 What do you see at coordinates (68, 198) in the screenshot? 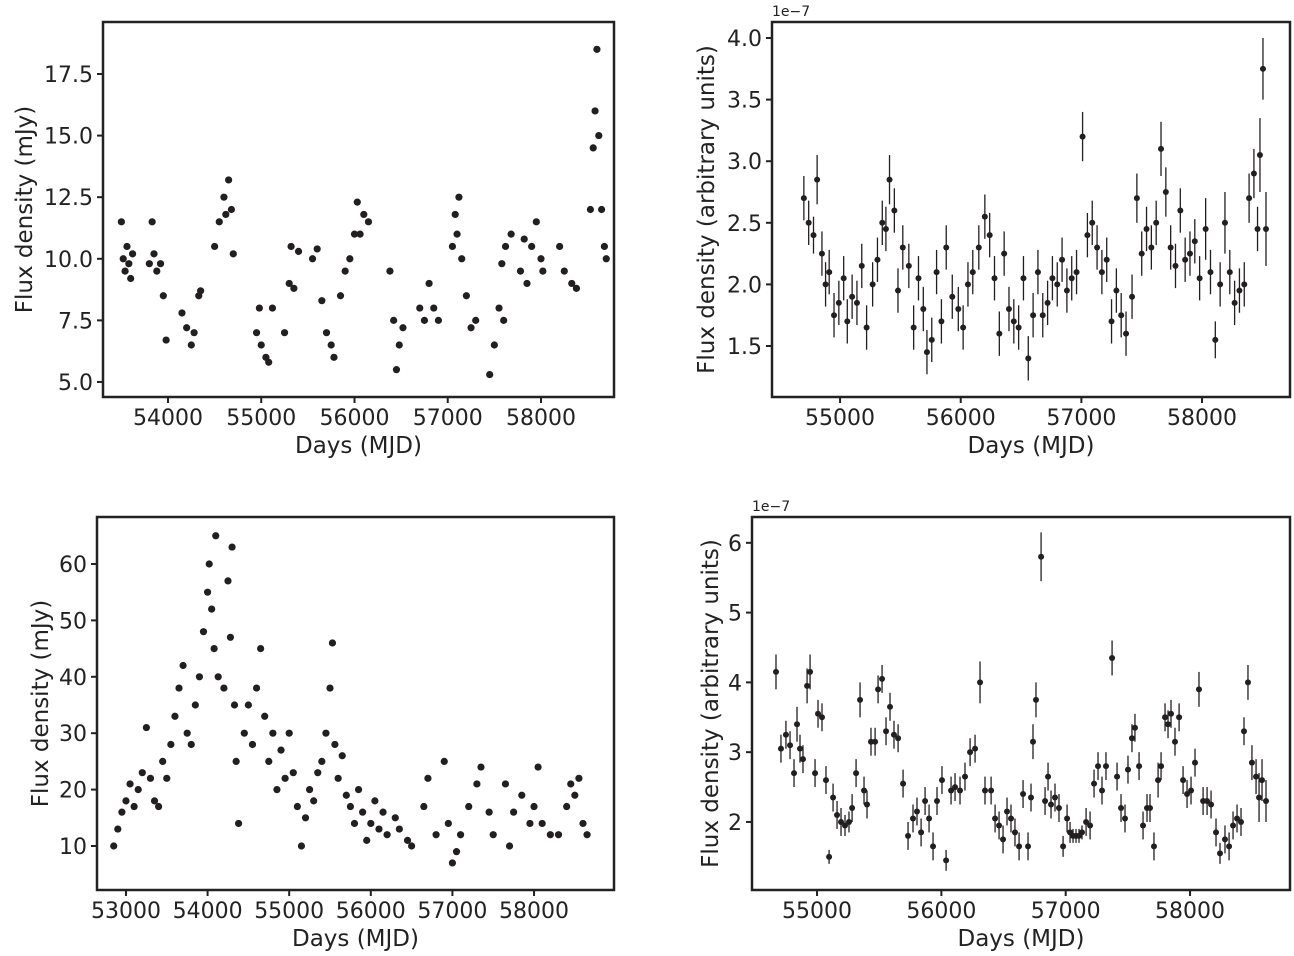
I see `y-tick-label: 12.5` at bounding box center [68, 198].